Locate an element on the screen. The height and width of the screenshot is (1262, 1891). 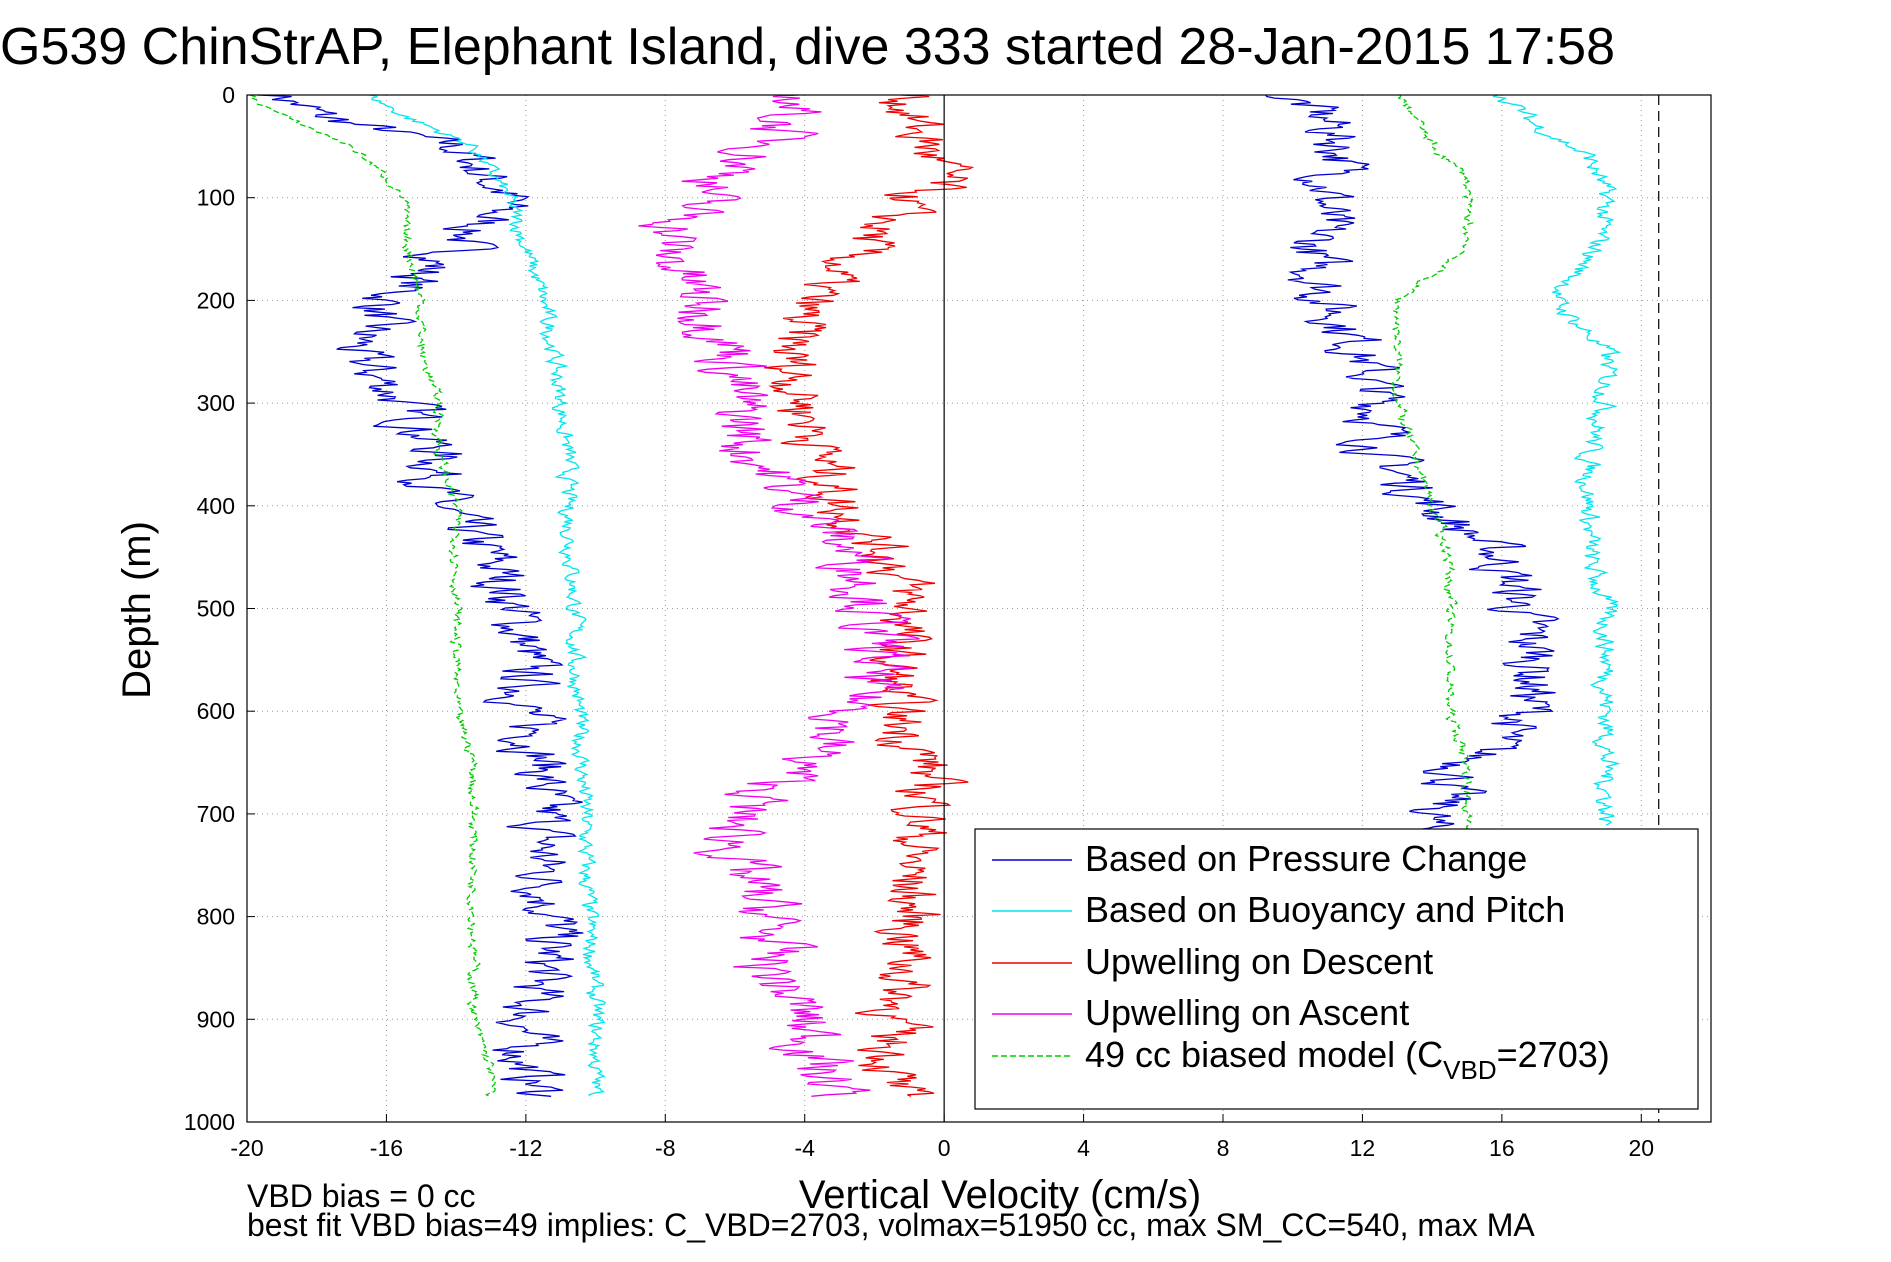
legend-label-3: Upwelling on Ascent is located at coordinates (1247, 1012).